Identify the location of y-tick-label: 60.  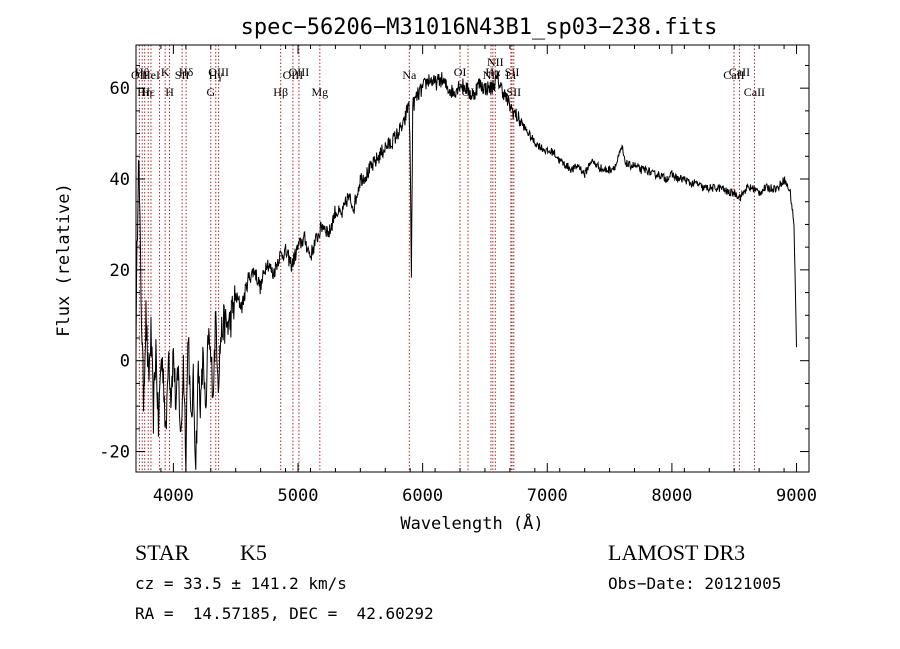
(120, 89).